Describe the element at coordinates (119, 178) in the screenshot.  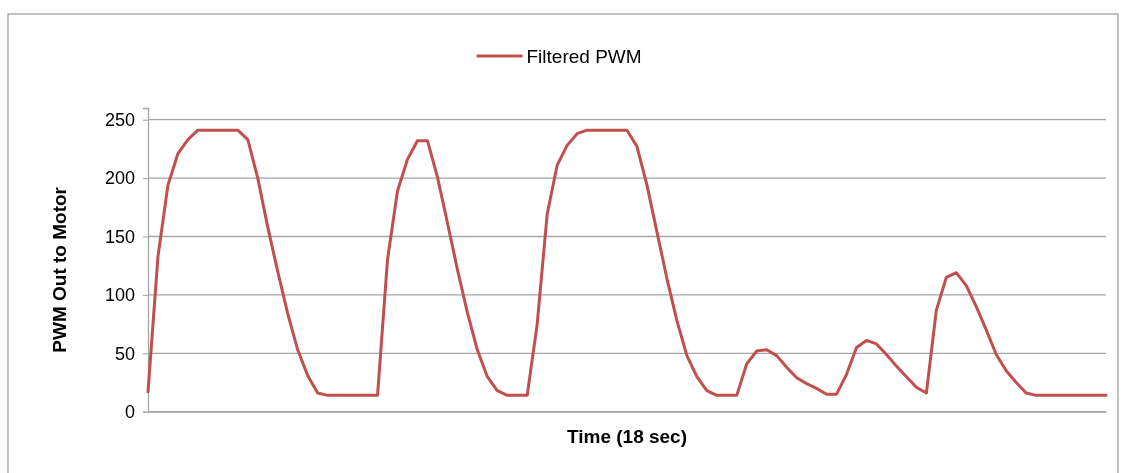
I see `y-tick-label: 200` at that location.